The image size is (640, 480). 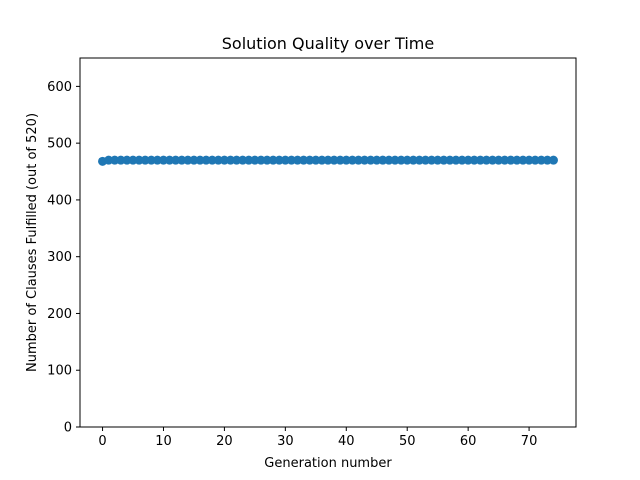 What do you see at coordinates (317, 438) in the screenshot?
I see `x-axis: 0 10 20 30 40 50 60 70` at bounding box center [317, 438].